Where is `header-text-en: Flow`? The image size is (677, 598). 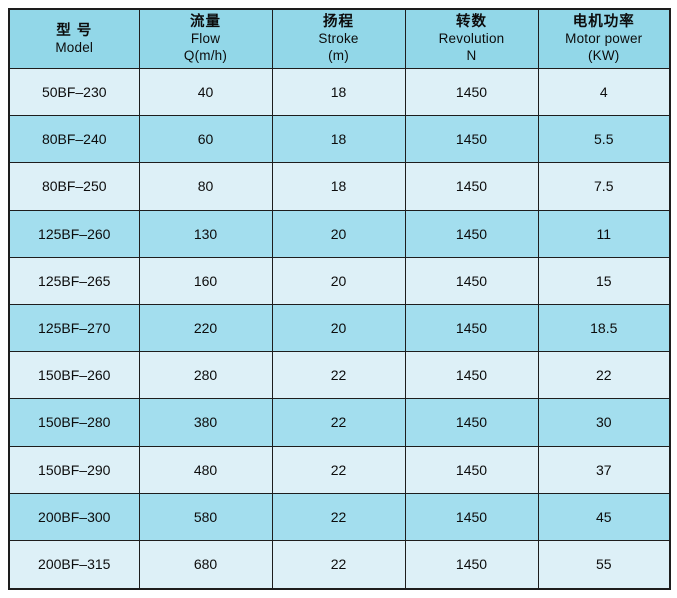
header-text-en: Flow is located at coordinates (205, 39).